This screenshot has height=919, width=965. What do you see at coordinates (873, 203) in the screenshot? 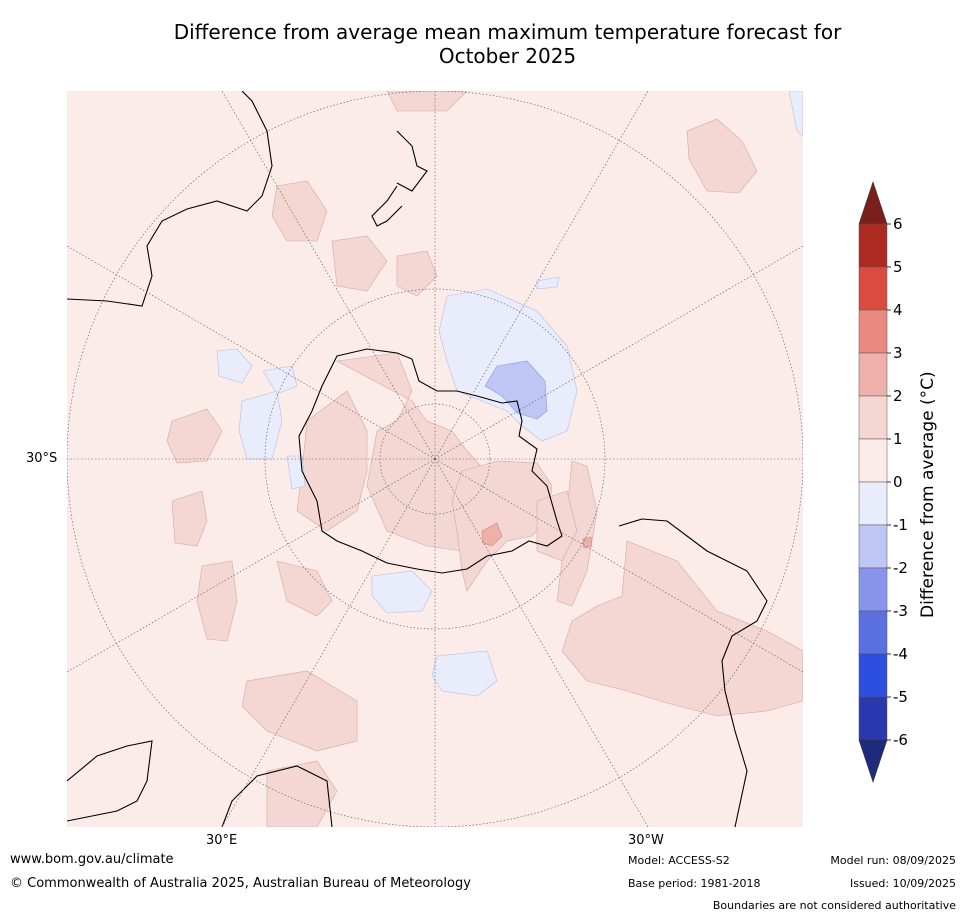
I see `colorbar-extend-high` at bounding box center [873, 203].